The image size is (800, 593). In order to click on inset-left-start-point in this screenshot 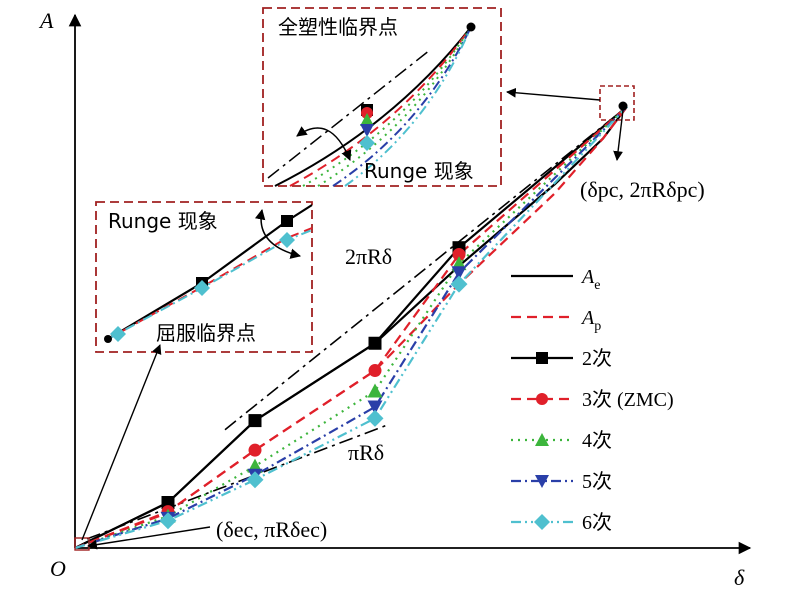, I will do `click(108, 339)`.